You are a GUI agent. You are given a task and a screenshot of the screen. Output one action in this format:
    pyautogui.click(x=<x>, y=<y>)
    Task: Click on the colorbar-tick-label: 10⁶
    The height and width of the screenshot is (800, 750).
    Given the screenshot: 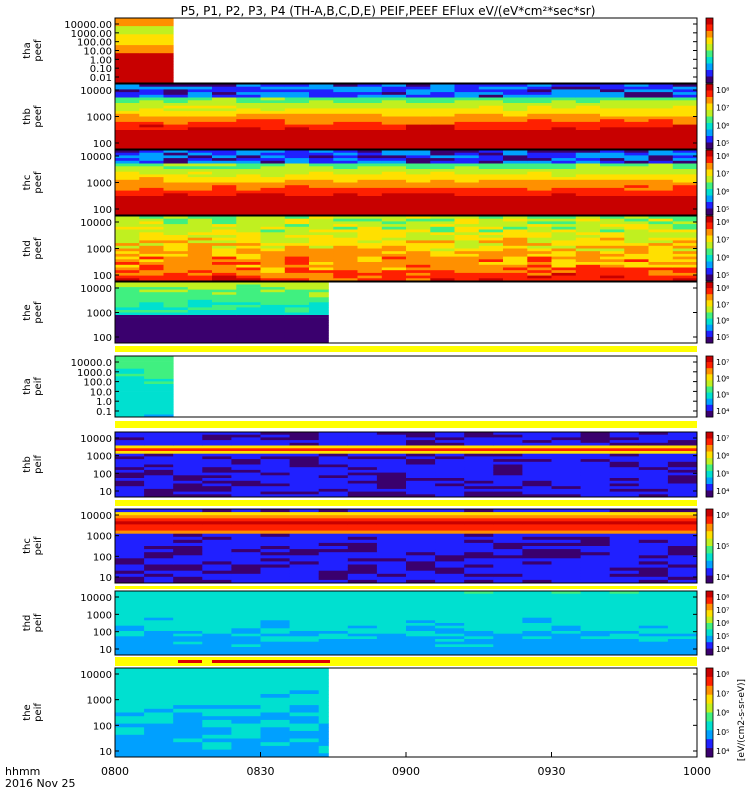 What is the action you would take?
    pyautogui.click(x=722, y=515)
    